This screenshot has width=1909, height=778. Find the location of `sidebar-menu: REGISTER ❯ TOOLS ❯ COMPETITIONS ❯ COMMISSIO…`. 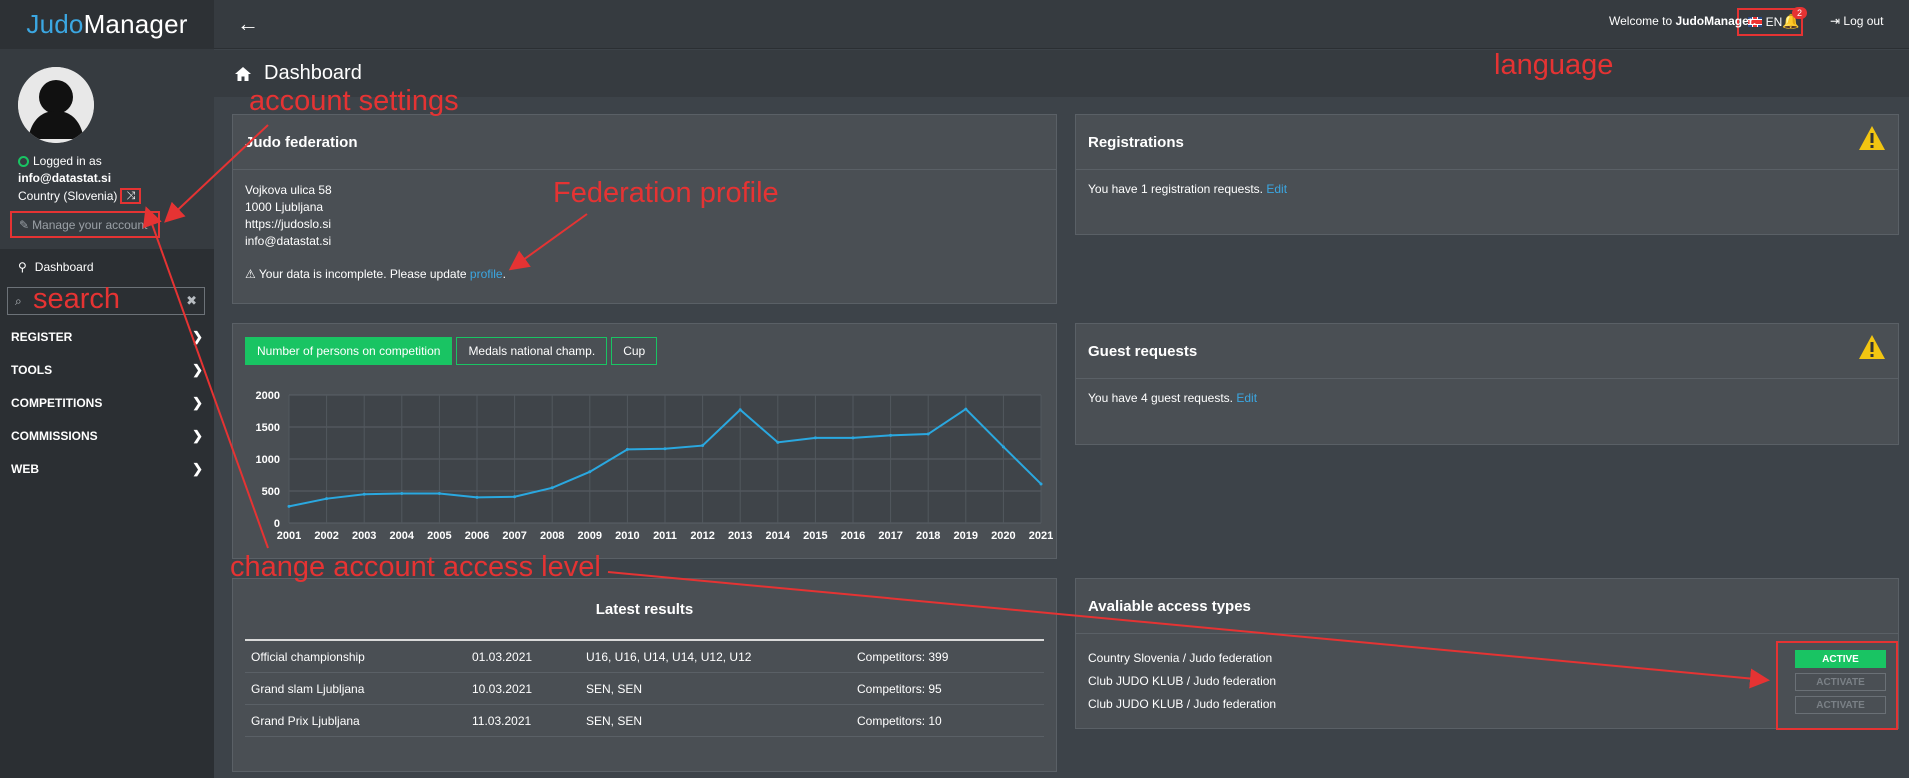

sidebar-menu: REGISTER ❯ TOOLS ❯ COMPETITIONS ❯ COMMISSIO… is located at coordinates (107, 402).